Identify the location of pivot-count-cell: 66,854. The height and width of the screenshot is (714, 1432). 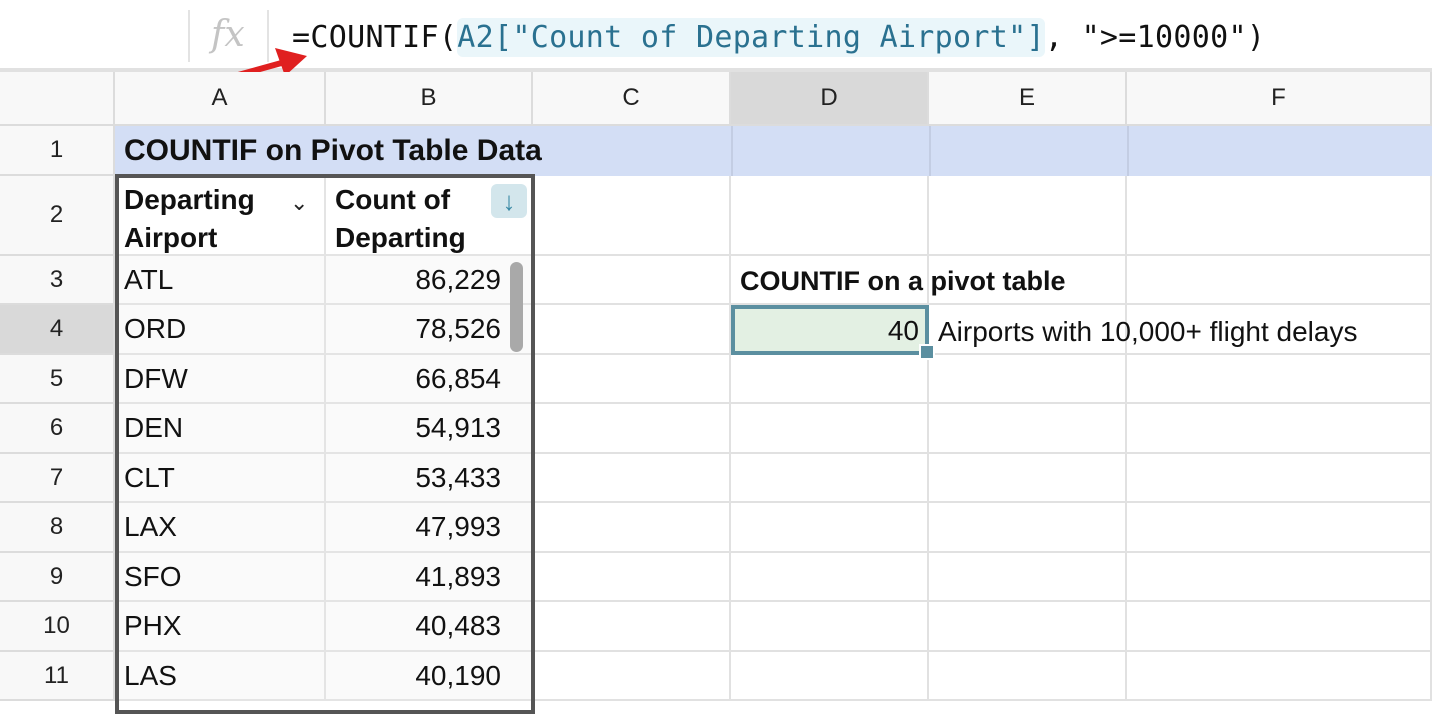
(429, 379).